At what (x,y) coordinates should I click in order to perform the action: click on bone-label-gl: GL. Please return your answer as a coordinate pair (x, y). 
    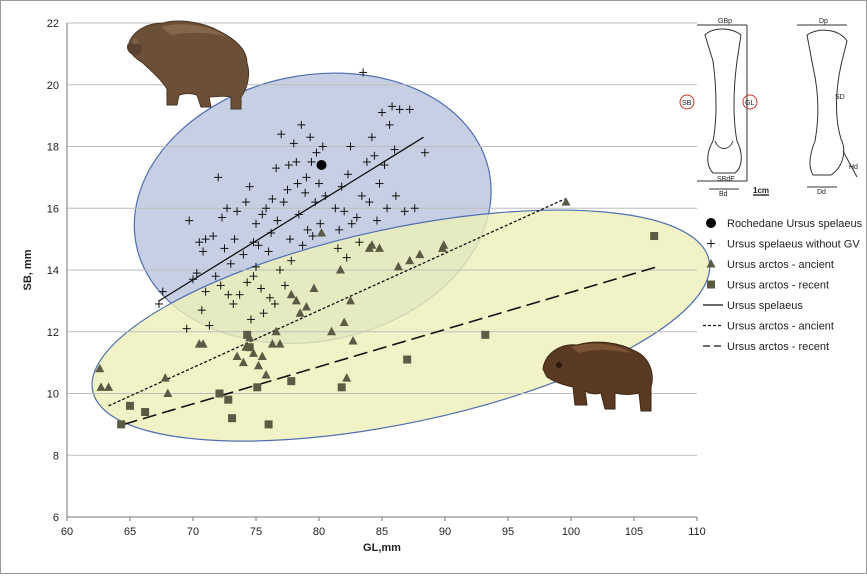
    Looking at the image, I should click on (749, 103).